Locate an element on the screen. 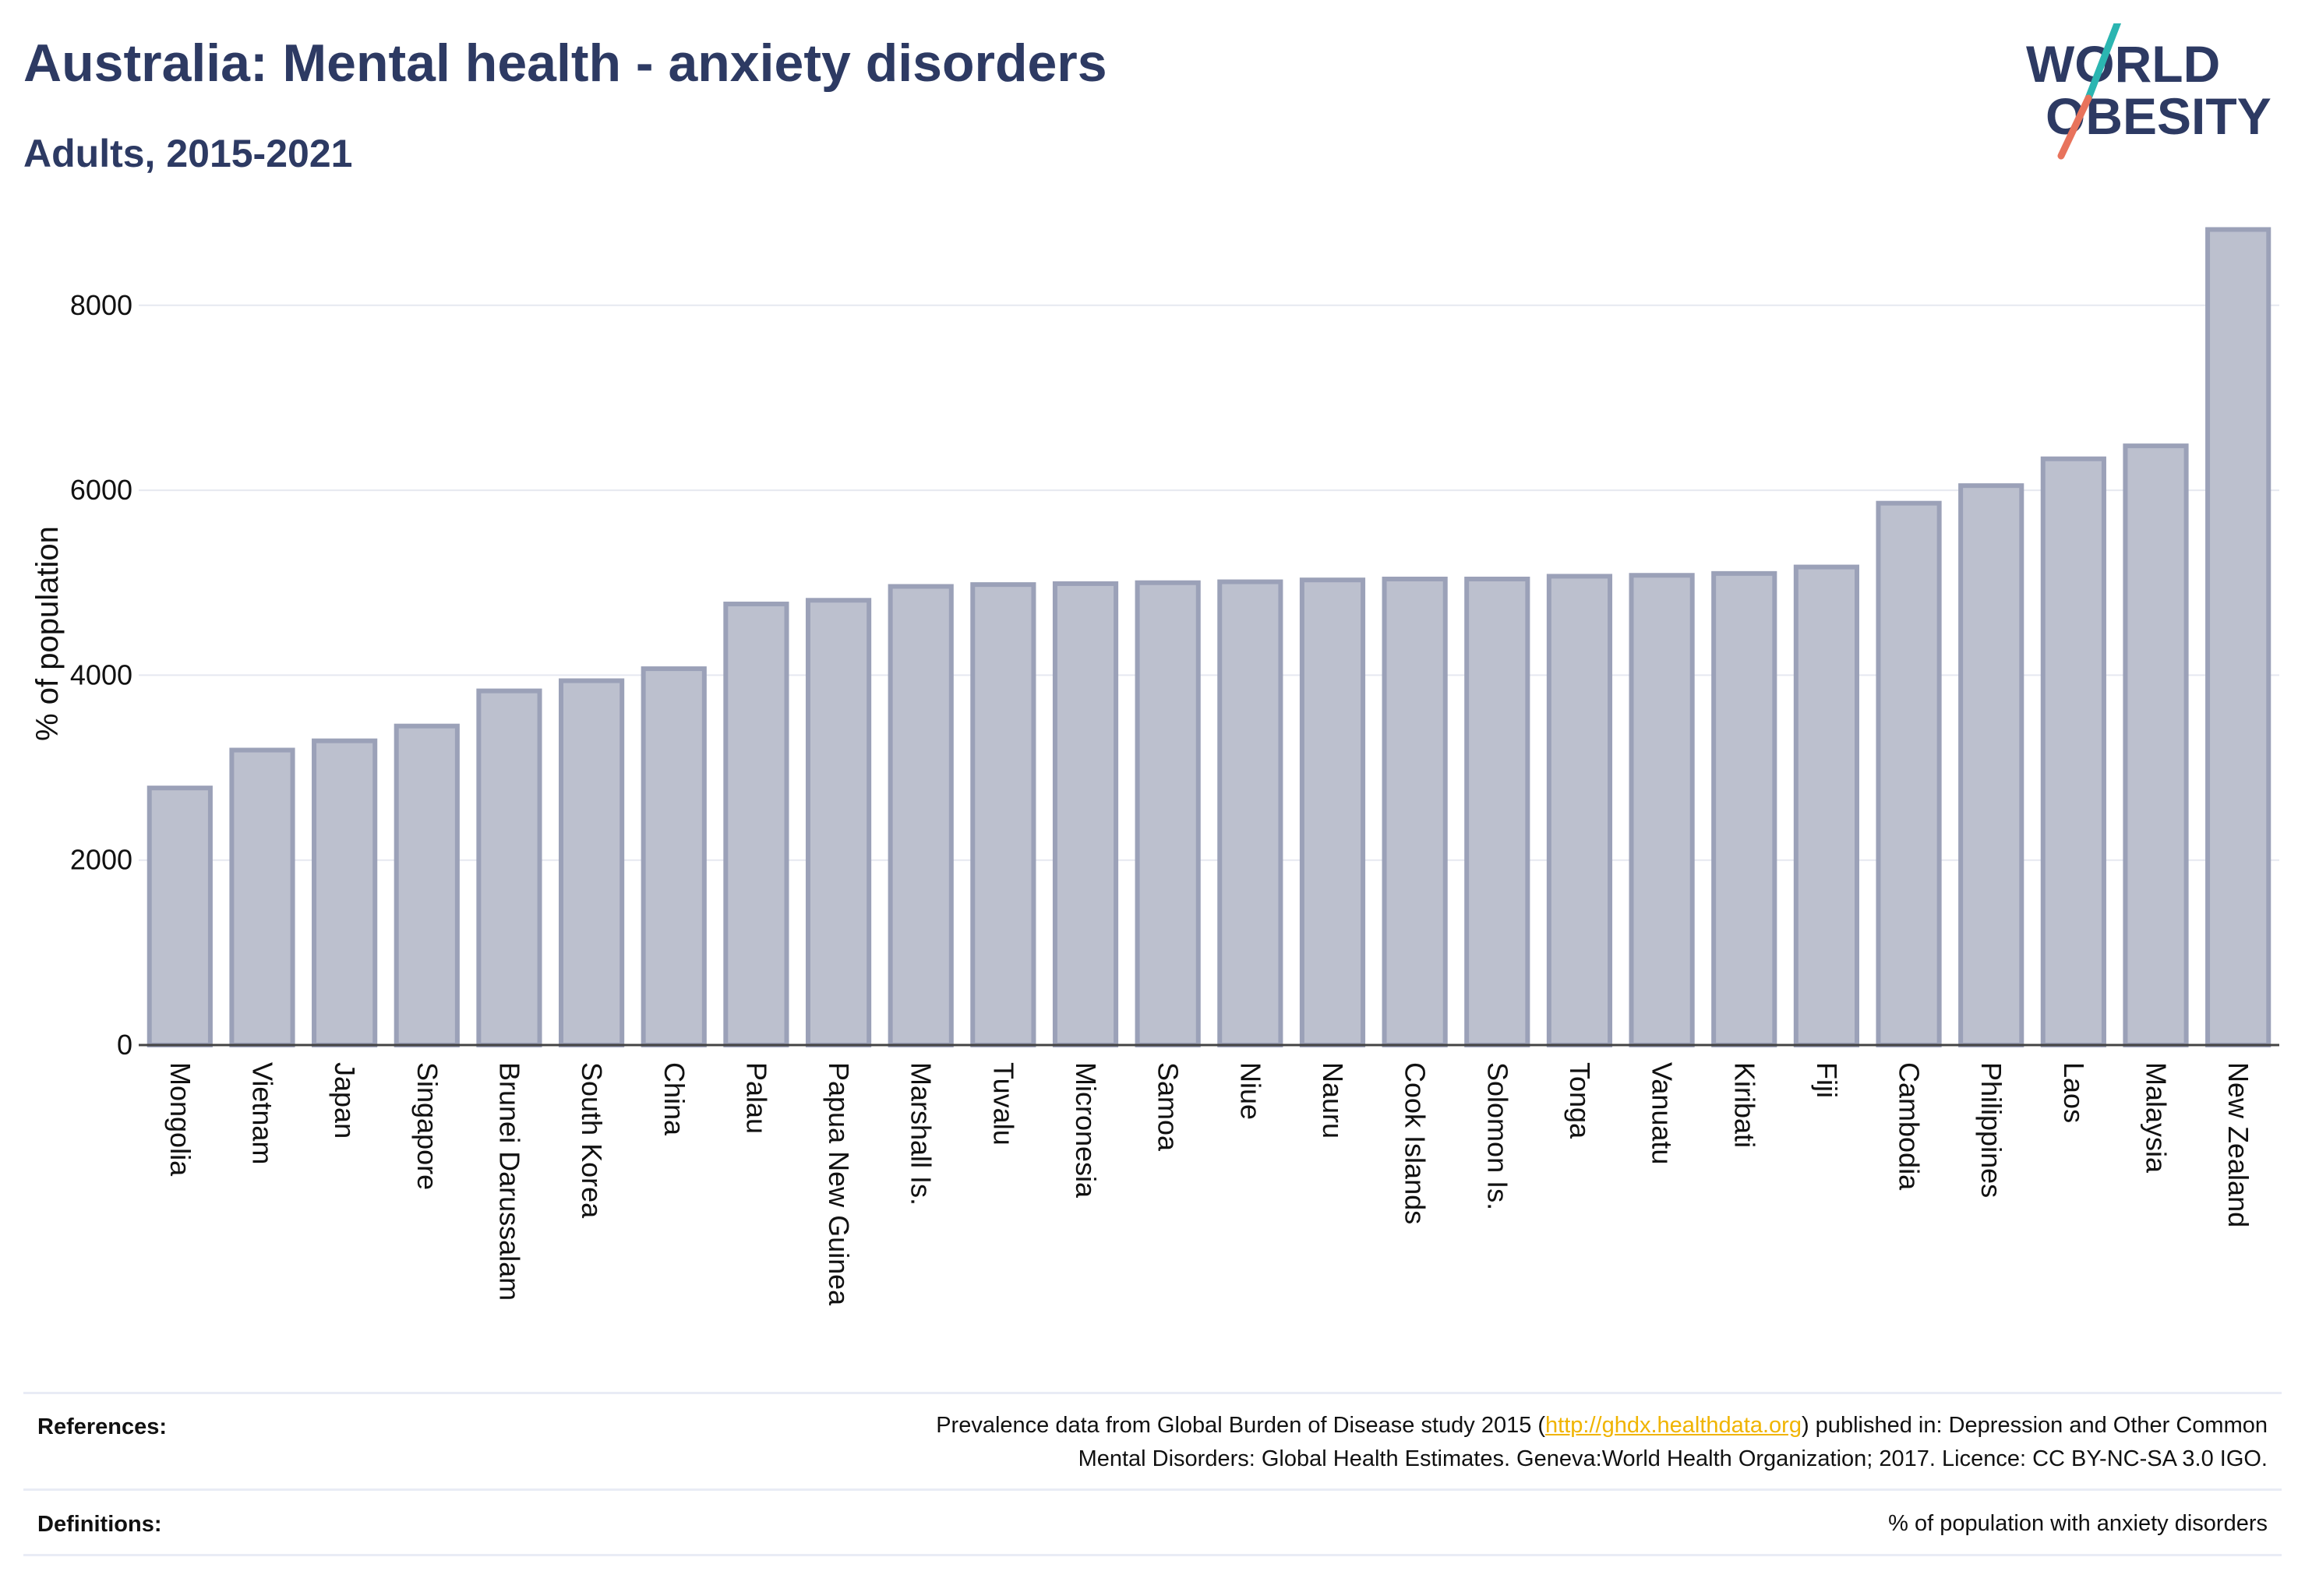  bar-samoa is located at coordinates (1168, 813).